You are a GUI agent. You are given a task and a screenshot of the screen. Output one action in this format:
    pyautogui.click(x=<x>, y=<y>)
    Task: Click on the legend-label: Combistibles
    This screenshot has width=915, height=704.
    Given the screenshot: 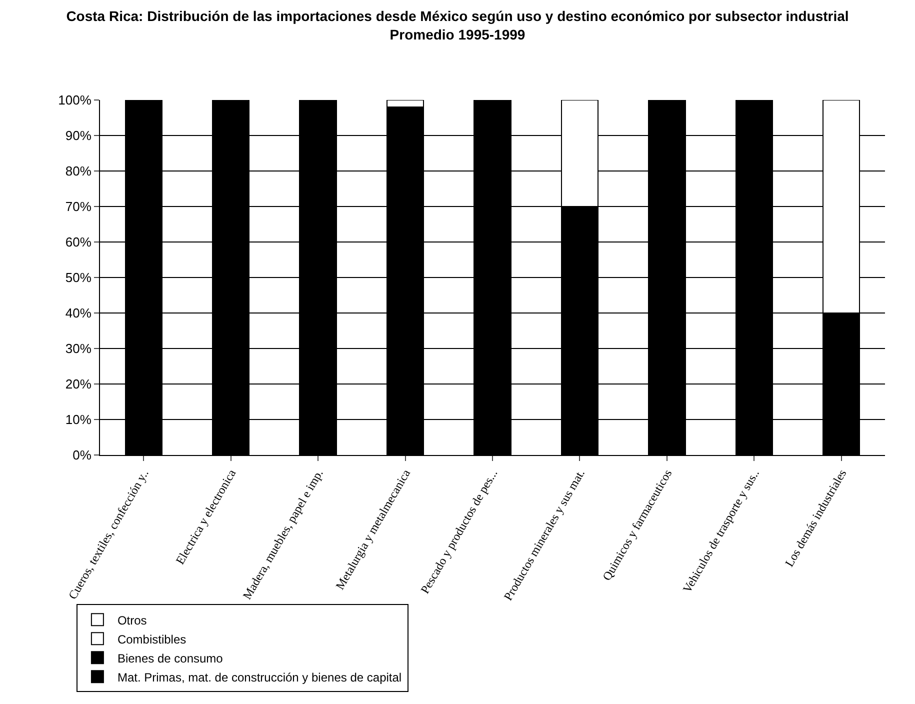 What is the action you would take?
    pyautogui.click(x=151, y=639)
    